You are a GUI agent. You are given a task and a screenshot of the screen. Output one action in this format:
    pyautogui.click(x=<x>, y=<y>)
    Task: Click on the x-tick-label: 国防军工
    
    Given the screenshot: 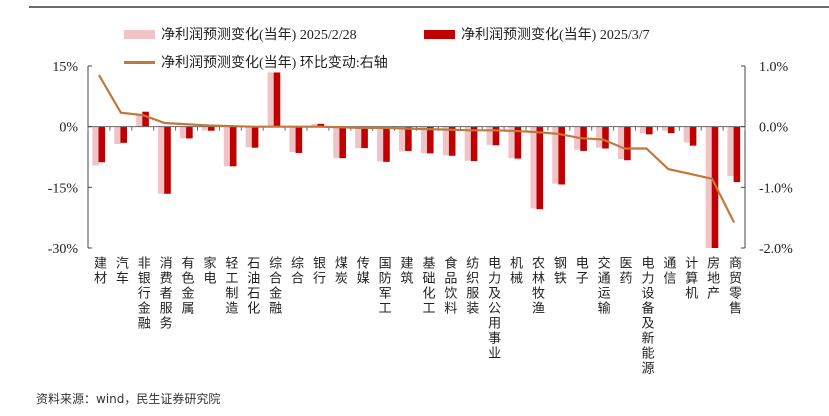 What is the action you would take?
    pyautogui.click(x=384, y=286)
    